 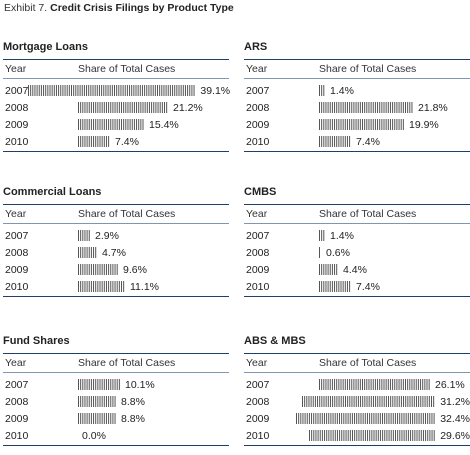 I want to click on table-row: 2008 31.2%, so click(x=357, y=401).